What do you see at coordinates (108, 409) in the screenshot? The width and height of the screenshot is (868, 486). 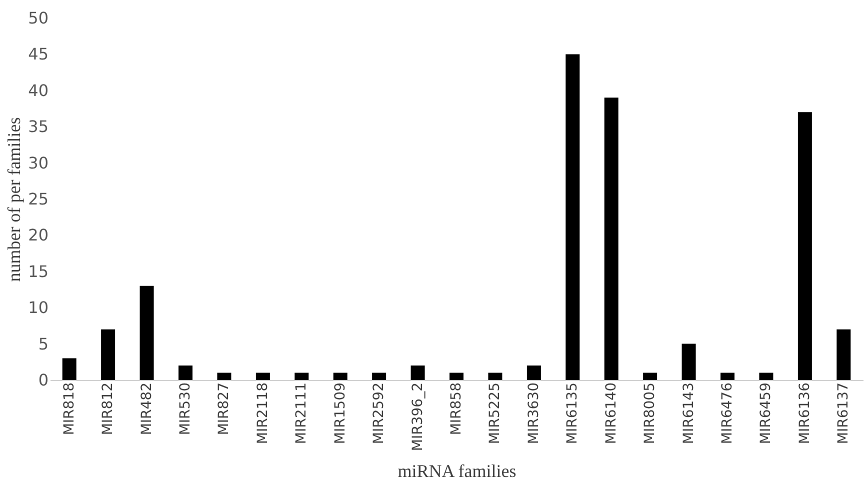 I see `x-tick-label: MIR812` at bounding box center [108, 409].